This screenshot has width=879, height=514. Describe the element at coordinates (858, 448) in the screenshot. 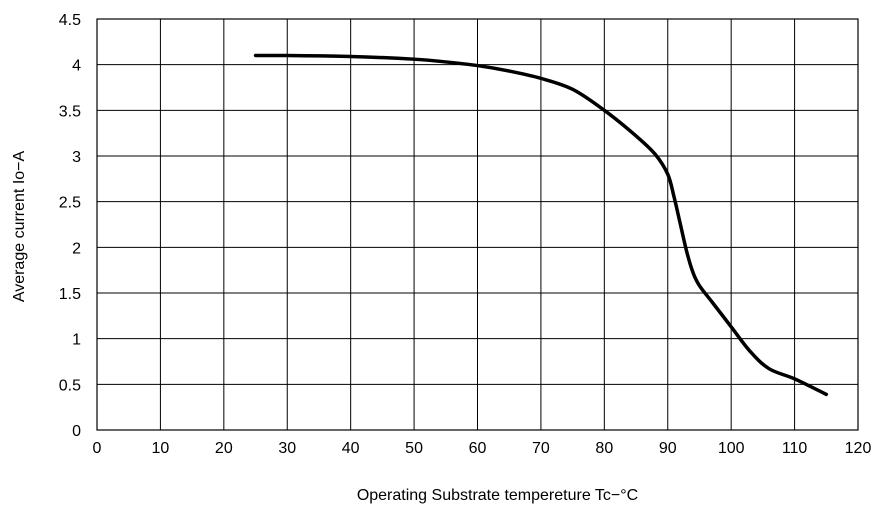

I see `x-tick-label: 120` at that location.